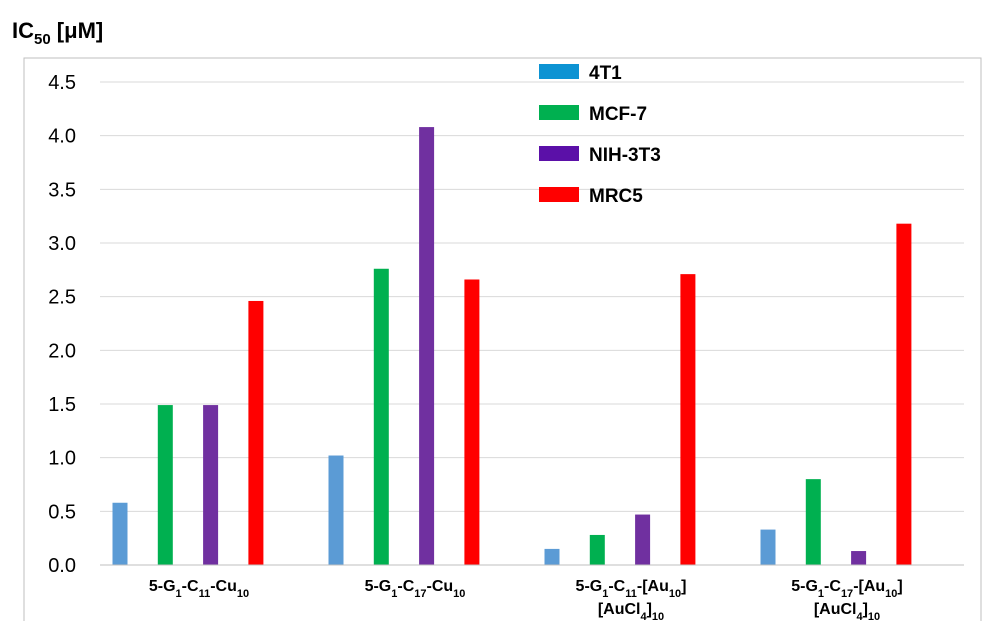 The width and height of the screenshot is (982, 621). Describe the element at coordinates (62, 244) in the screenshot. I see `y-tick-label: 3.0` at that location.